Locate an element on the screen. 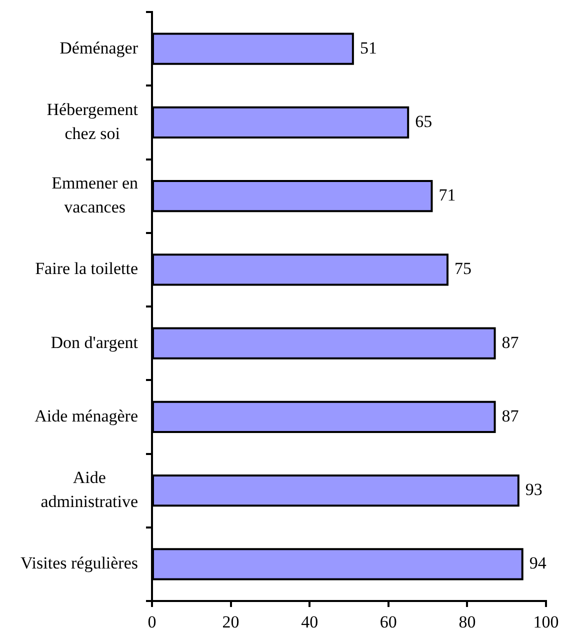 This screenshot has width=570, height=637. x-tick-label: 20 is located at coordinates (231, 622).